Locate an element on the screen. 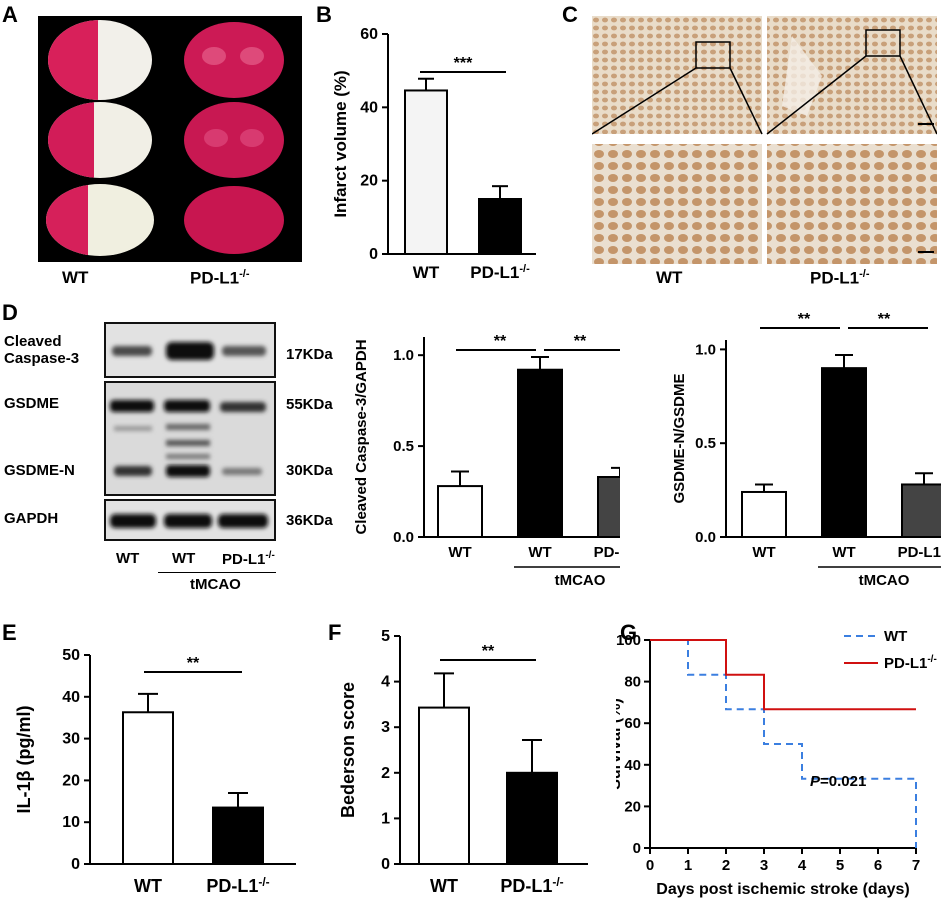 This screenshot has height=906, width=941. y-tick-label: 5 is located at coordinates (385, 636).